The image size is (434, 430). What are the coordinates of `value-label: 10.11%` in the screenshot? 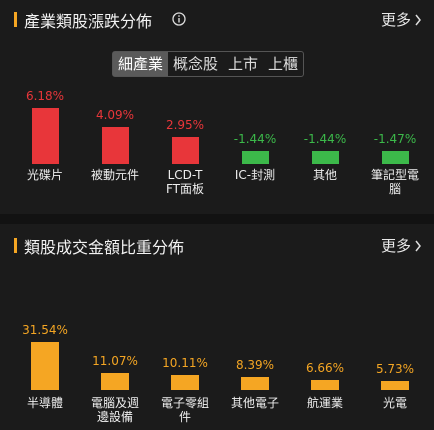 It's located at (185, 362).